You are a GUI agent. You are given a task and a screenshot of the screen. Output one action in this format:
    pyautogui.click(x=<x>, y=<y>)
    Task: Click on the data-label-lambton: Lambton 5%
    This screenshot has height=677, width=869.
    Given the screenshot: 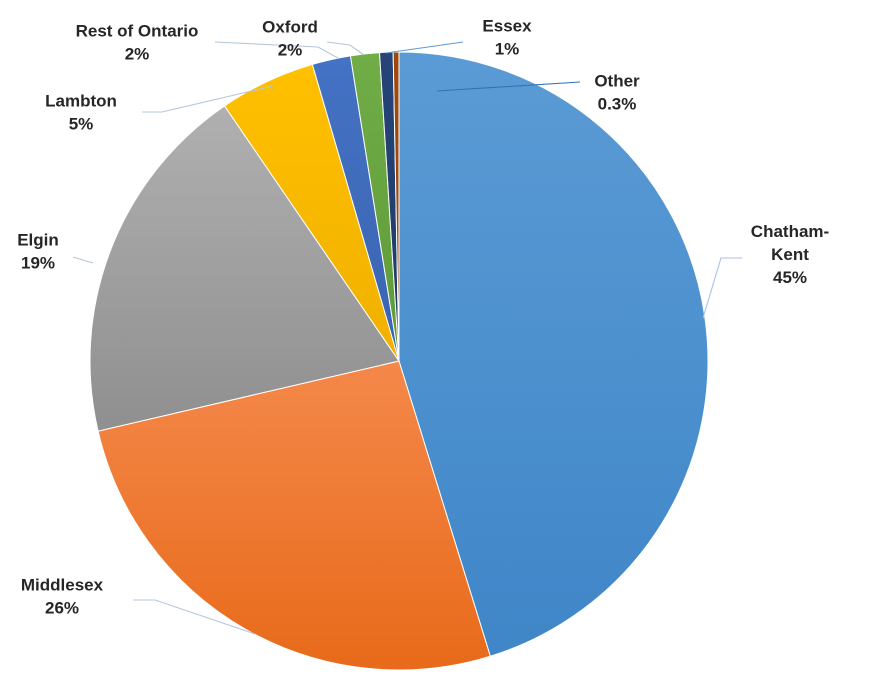 What is the action you would take?
    pyautogui.click(x=81, y=113)
    